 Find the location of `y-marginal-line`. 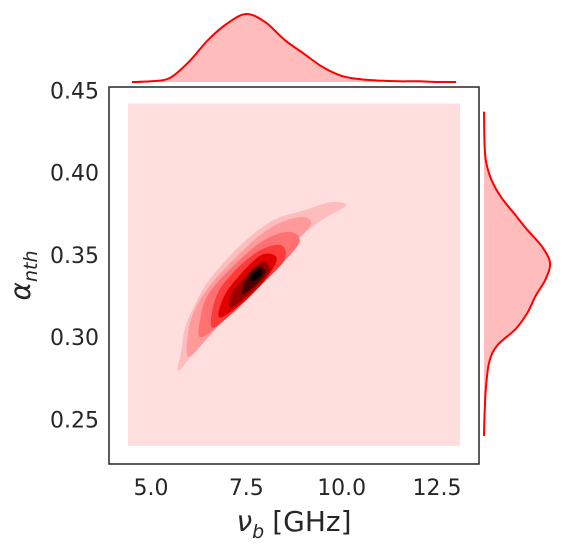

y-marginal-line is located at coordinates (517, 274).